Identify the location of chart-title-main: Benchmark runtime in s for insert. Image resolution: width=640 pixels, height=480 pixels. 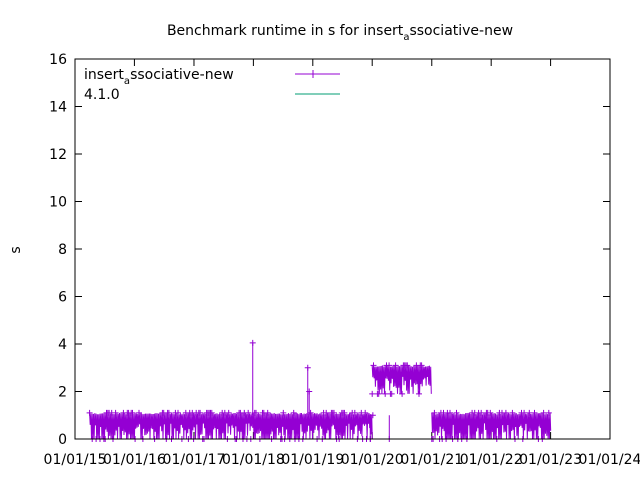
(285, 31).